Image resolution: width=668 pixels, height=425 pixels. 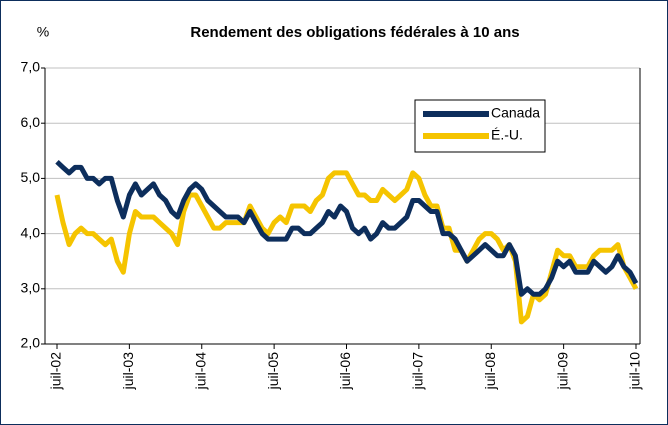 I want to click on x-tick-label: juil-10, so click(x=635, y=371).